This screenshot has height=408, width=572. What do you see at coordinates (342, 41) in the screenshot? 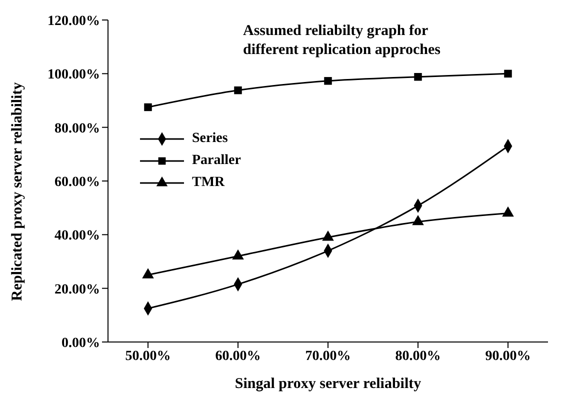
I see `text: Assumed reliabilty graph for different replication approches` at bounding box center [342, 41].